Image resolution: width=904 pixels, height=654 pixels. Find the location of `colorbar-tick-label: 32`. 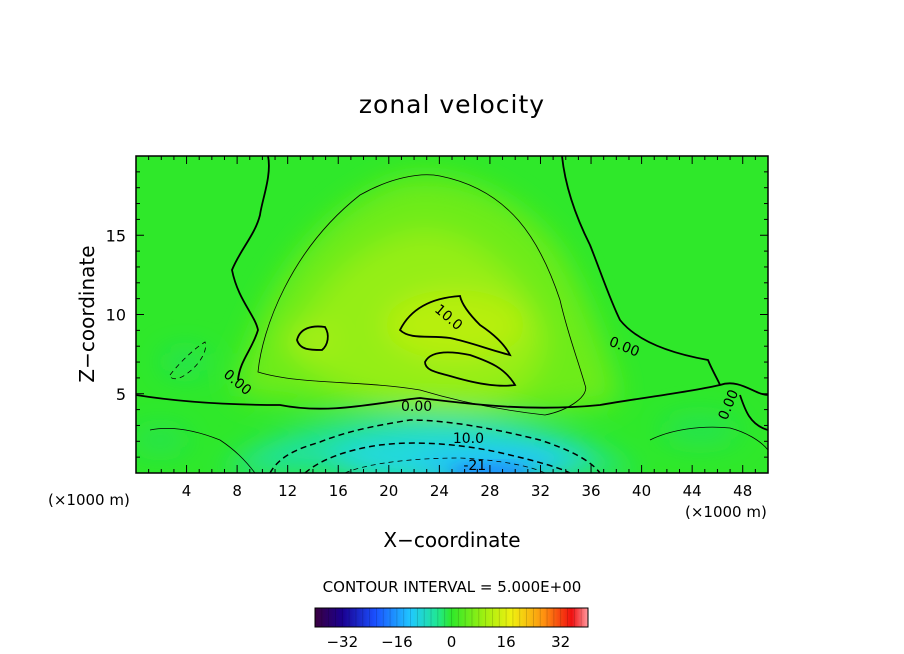

colorbar-tick-label: 32 is located at coordinates (560, 642).